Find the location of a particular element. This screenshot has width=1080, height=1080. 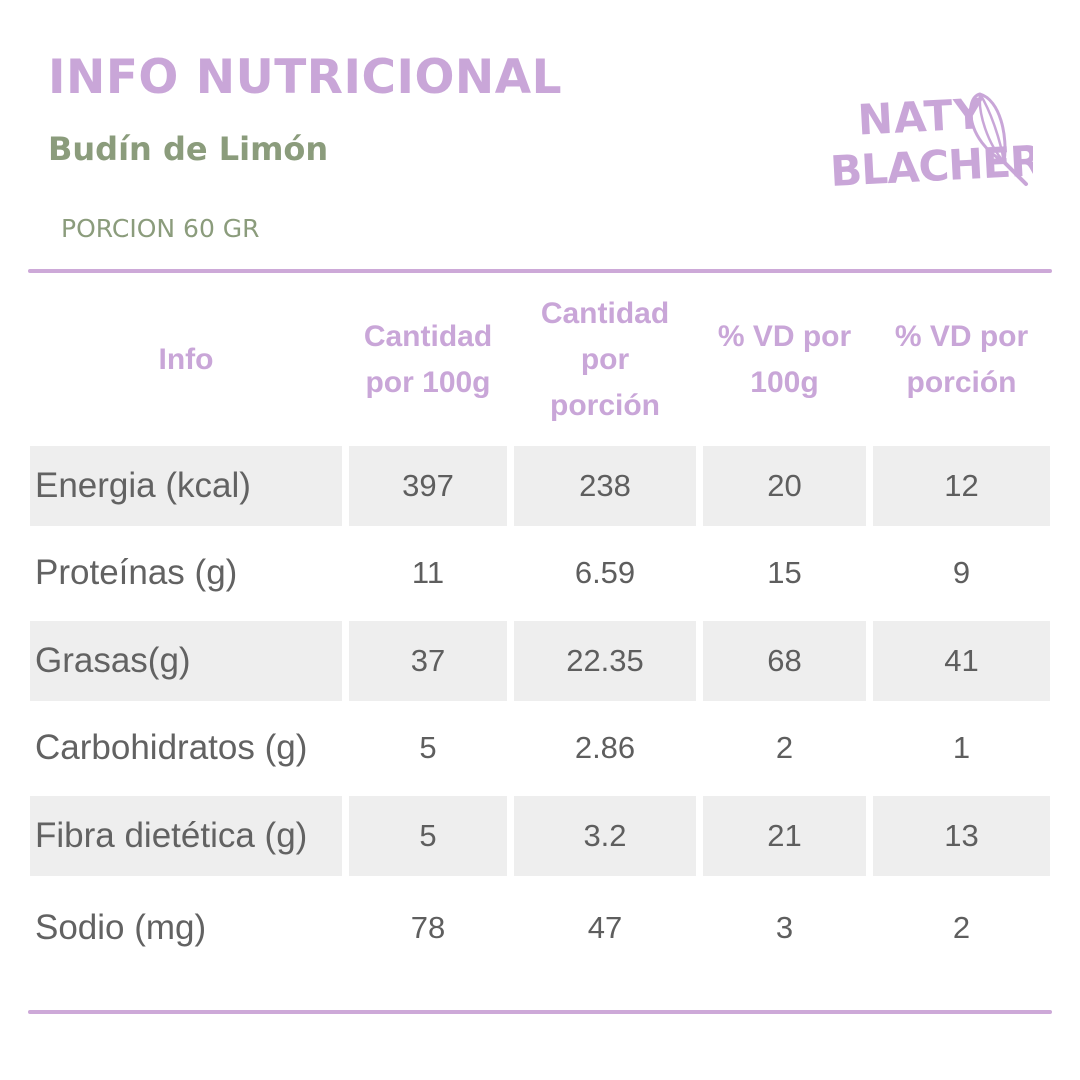

bottom-divider is located at coordinates (540, 1012).